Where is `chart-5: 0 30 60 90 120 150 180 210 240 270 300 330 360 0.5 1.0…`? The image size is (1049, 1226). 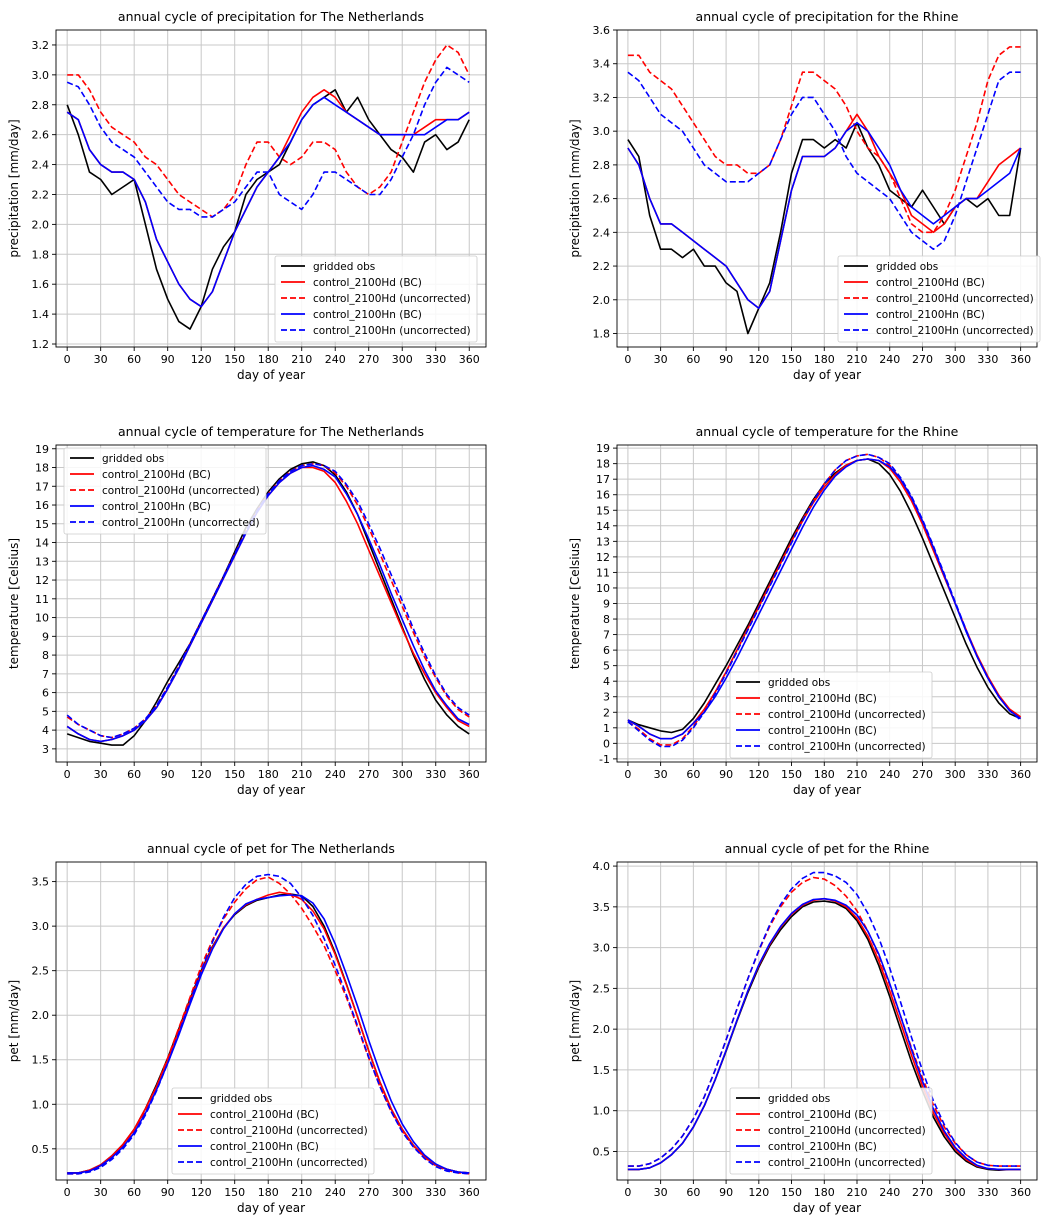
chart-5: 0 30 60 90 120 150 180 210 240 270 300 330 360 0.5 1.0… is located at coordinates (247, 1028).